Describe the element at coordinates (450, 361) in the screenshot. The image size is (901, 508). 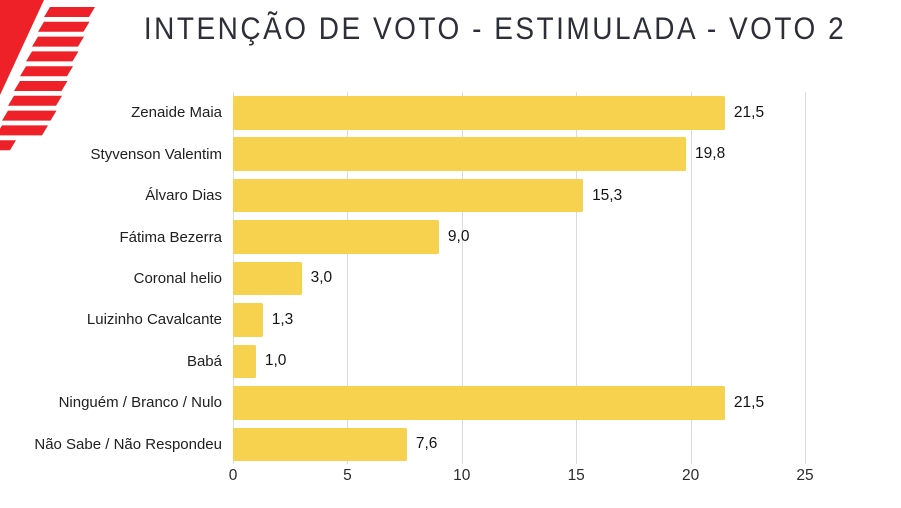
I see `chart-row: Babá 1,0` at that location.